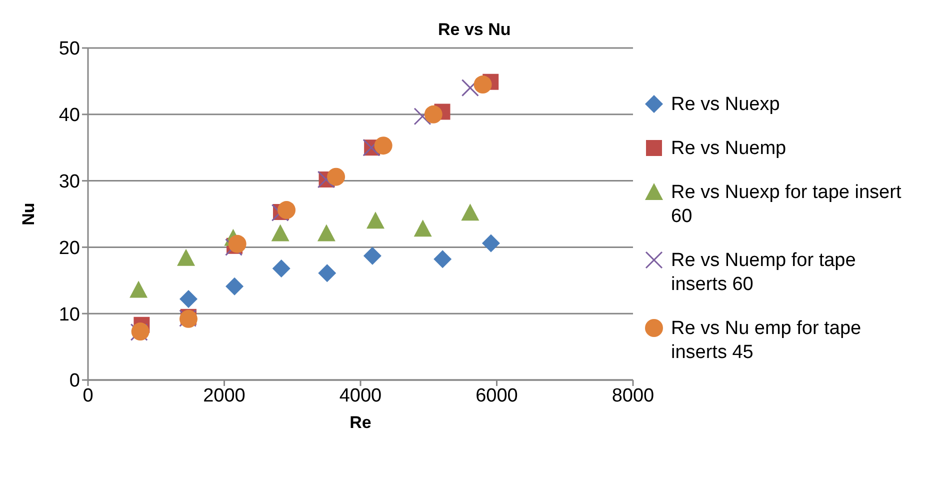 This screenshot has width=931, height=478. I want to click on y-tick-label: 50, so click(69, 49).